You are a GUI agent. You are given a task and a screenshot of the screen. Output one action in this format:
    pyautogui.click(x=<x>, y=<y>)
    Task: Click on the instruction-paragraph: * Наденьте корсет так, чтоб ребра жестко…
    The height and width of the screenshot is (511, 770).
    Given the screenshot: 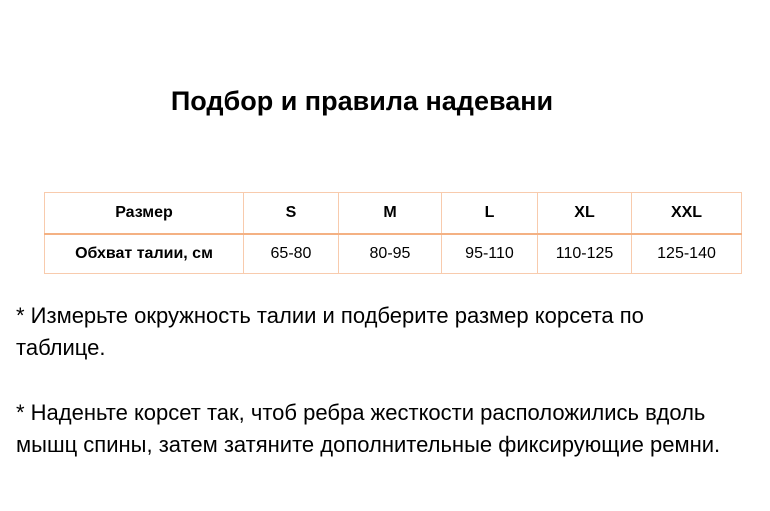 What is the action you would take?
    pyautogui.click(x=368, y=428)
    